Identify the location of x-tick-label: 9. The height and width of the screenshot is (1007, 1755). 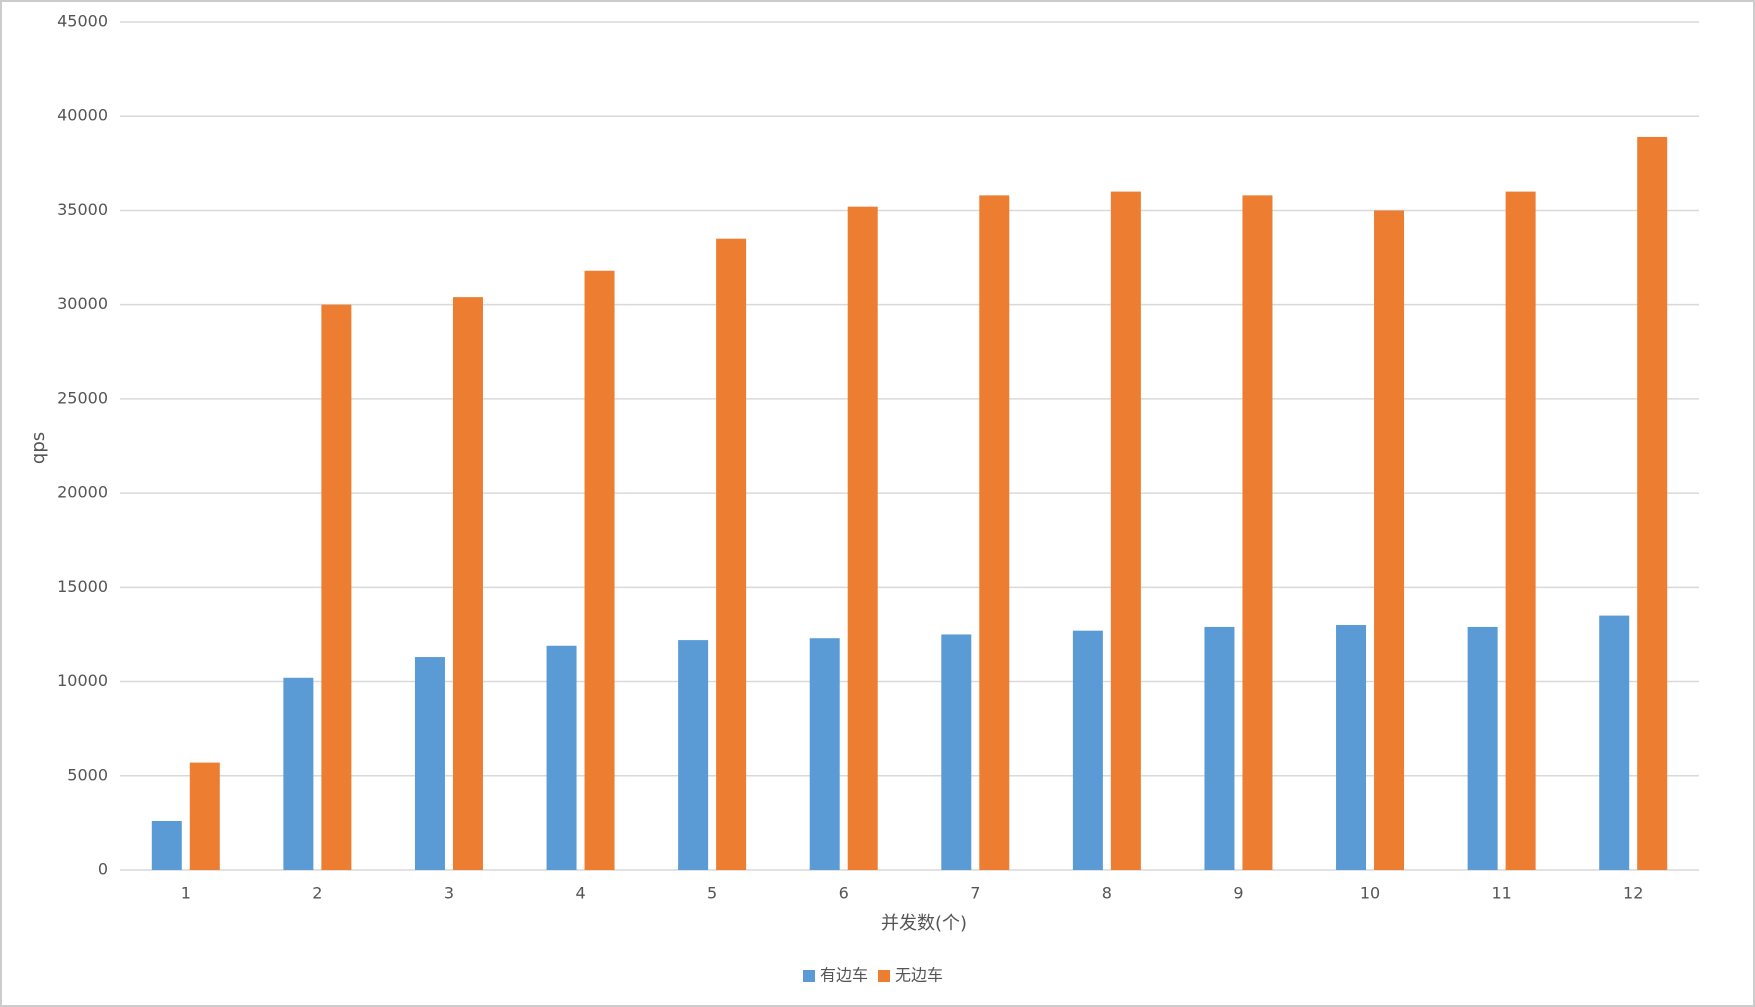
(1238, 893).